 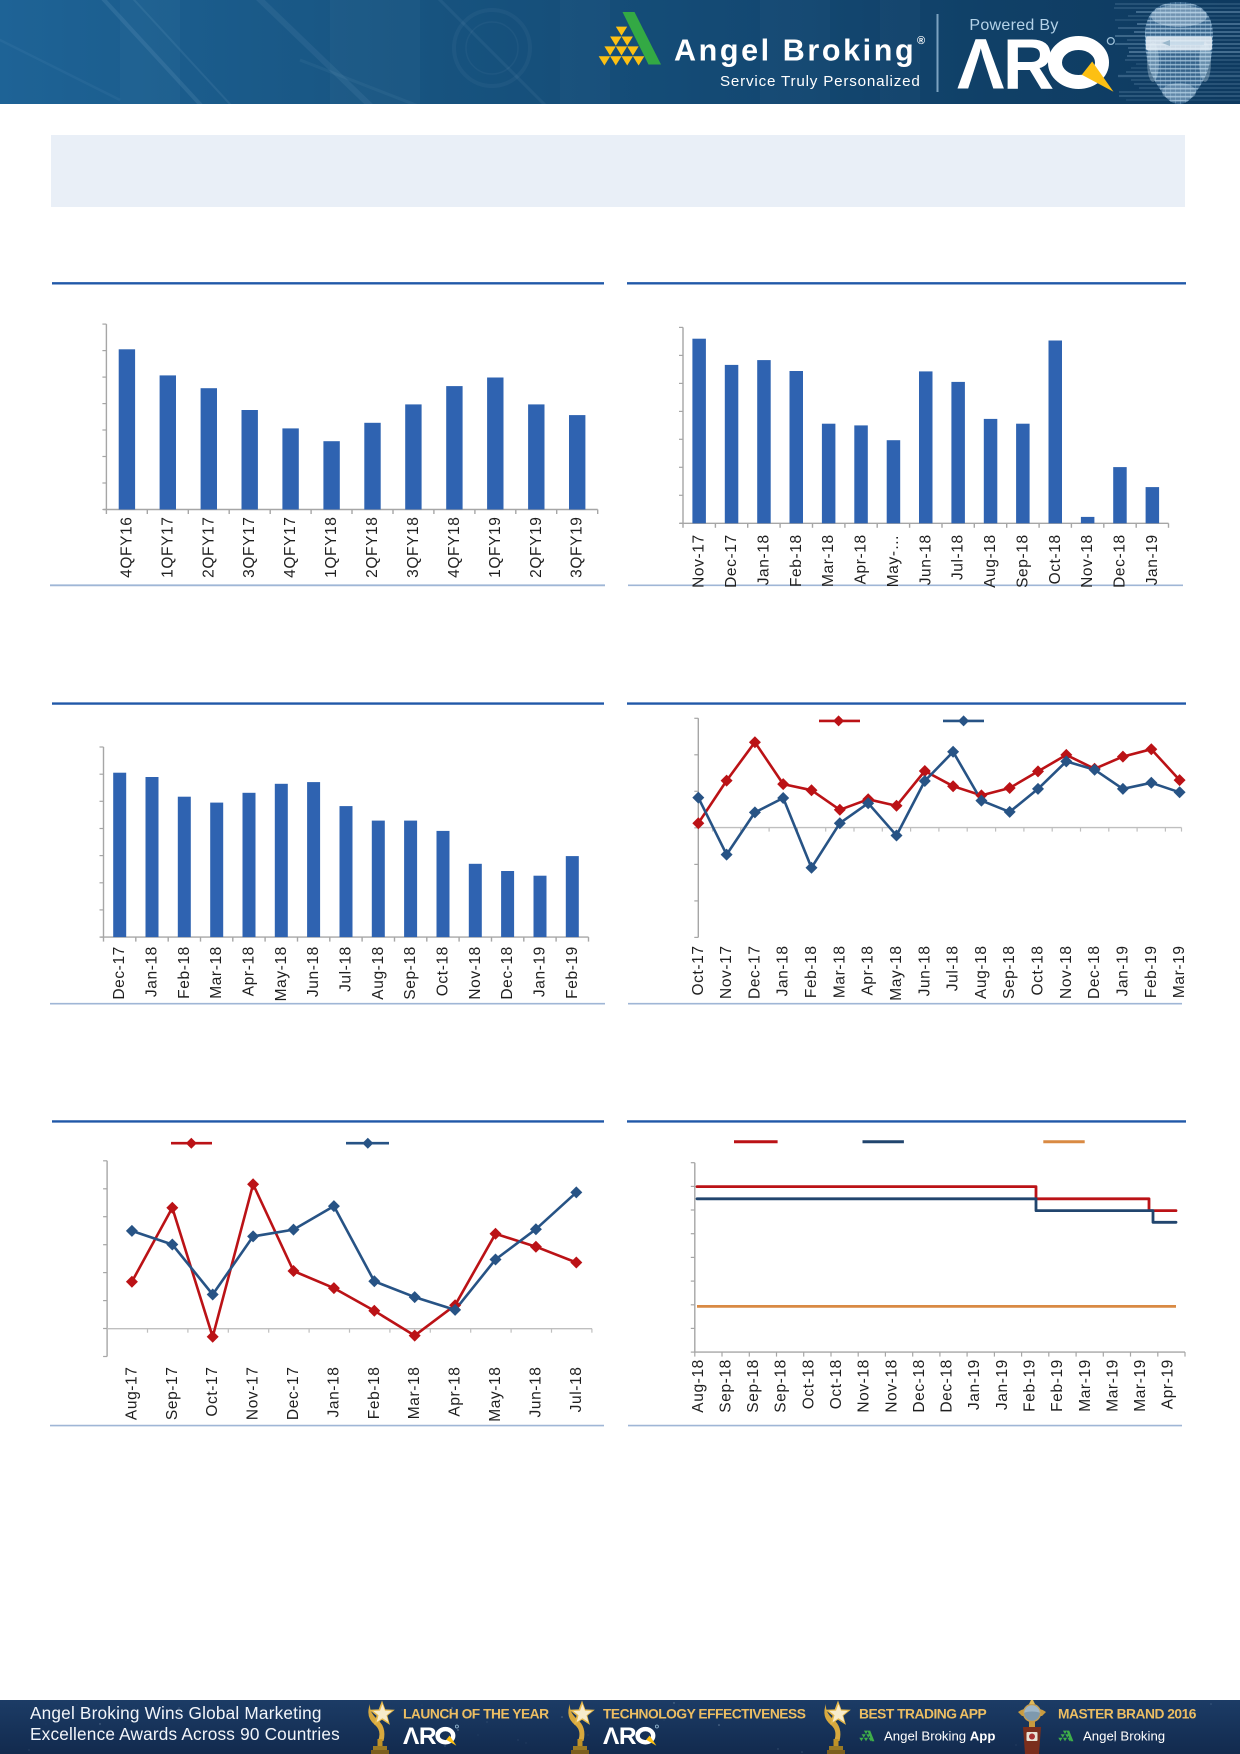 What do you see at coordinates (922, 1714) in the screenshot?
I see `svg-text: BEST TRADING APP` at bounding box center [922, 1714].